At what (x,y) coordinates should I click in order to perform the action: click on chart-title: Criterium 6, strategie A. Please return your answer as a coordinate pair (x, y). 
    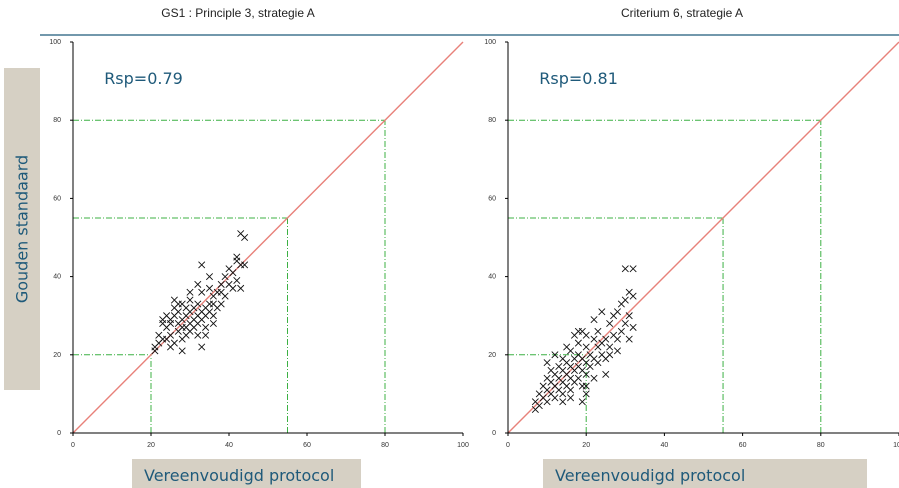
    Looking at the image, I should click on (682, 13).